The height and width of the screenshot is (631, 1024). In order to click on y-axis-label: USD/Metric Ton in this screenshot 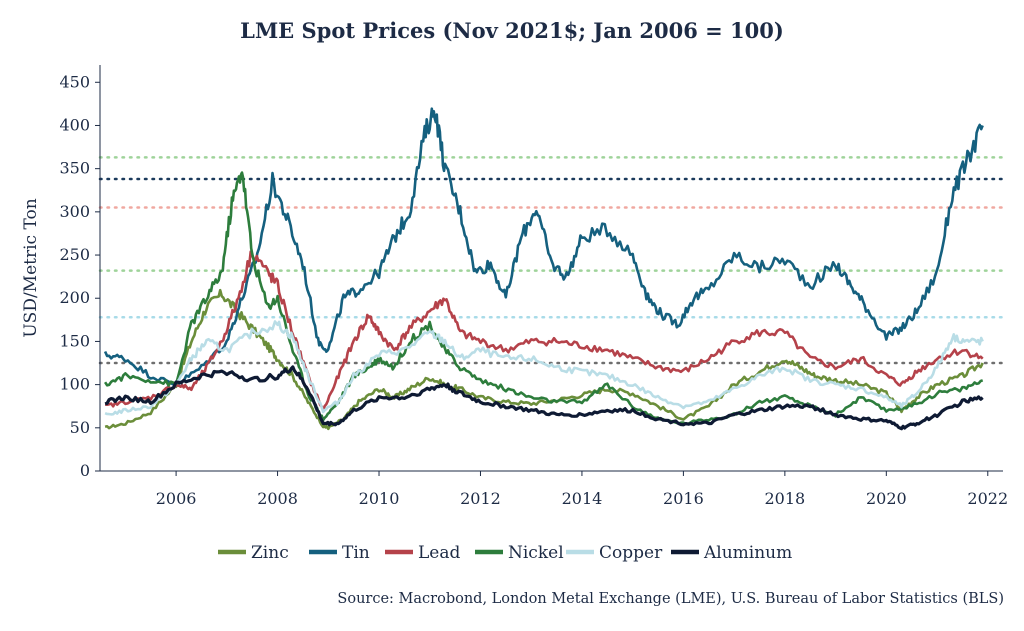, I will do `click(31, 267)`.